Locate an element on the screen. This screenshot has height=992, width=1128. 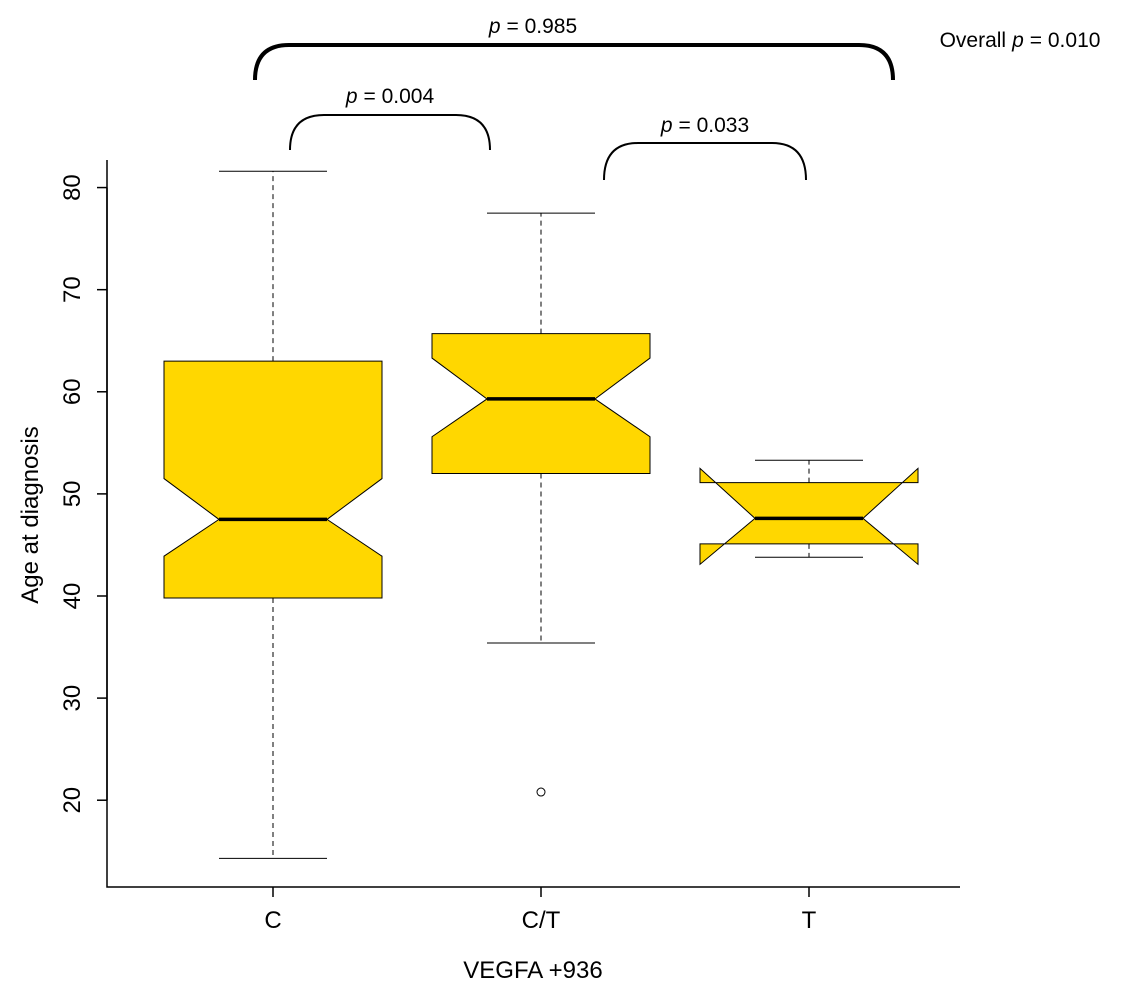
comparison-label: p = 0.985 is located at coordinates (532, 26).